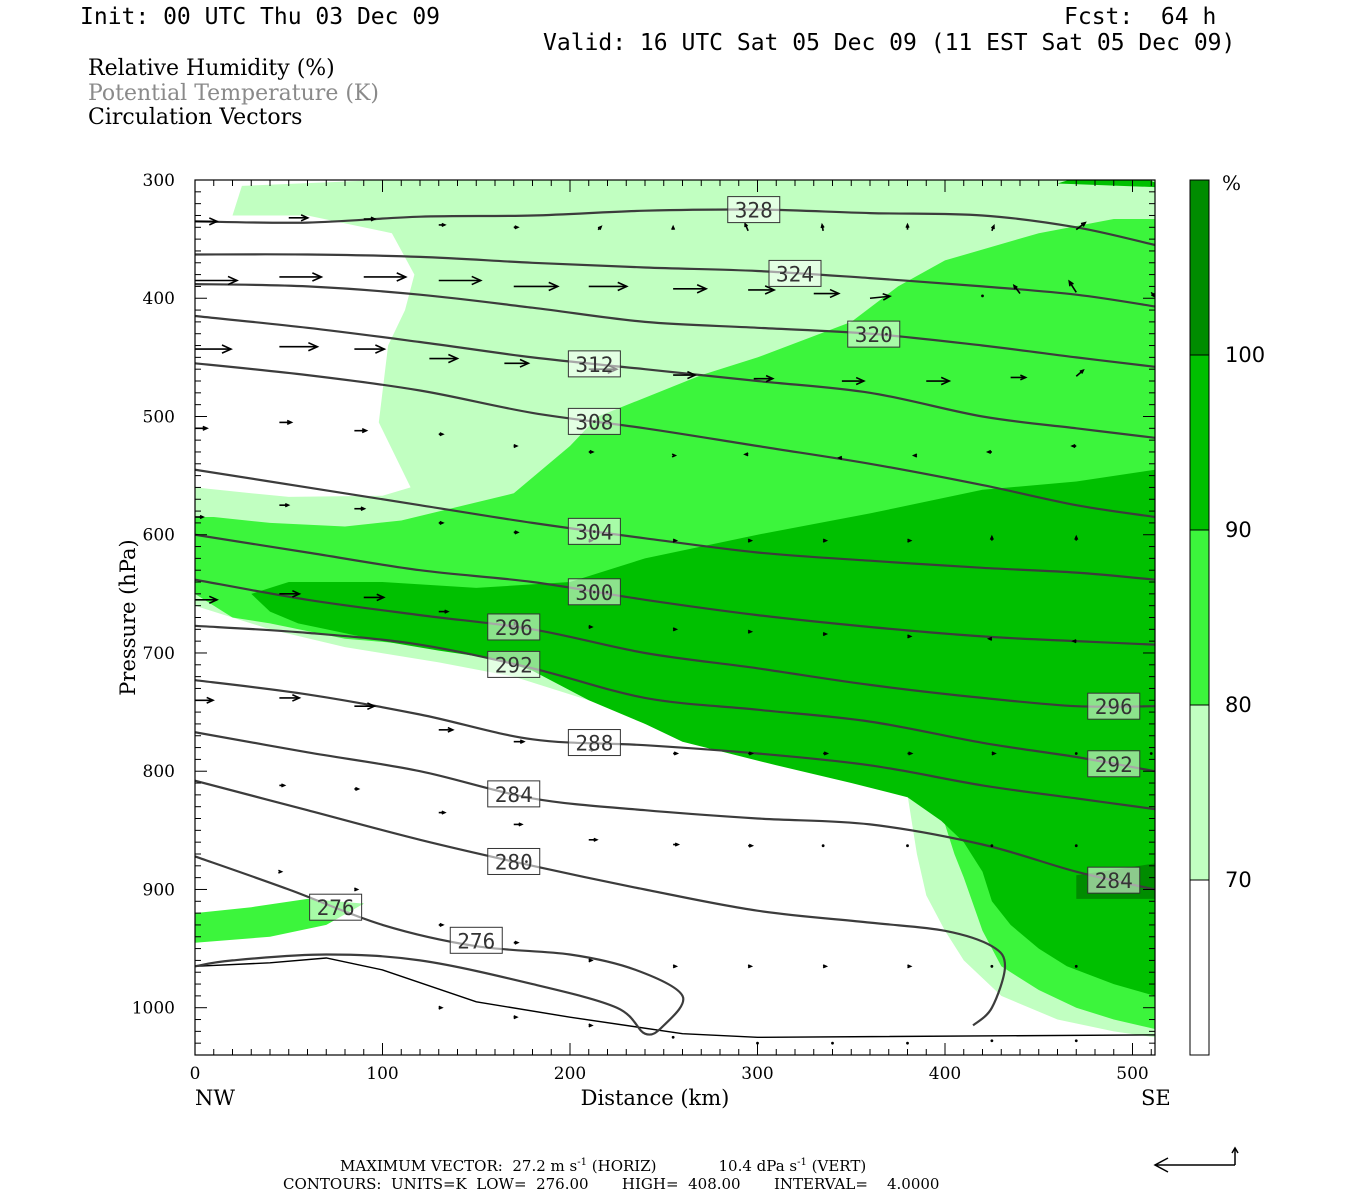 The height and width of the screenshot is (1200, 1350). What do you see at coordinates (1140, 17) in the screenshot?
I see `forecast-hour: Fcst: 64 h` at bounding box center [1140, 17].